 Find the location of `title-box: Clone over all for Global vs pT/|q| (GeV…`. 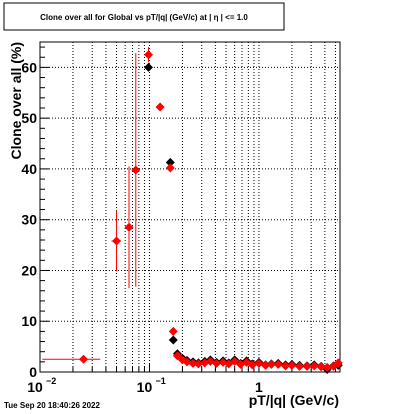

title-box: Clone over all for Global vs pT/|q| (GeV… is located at coordinates (144, 16).